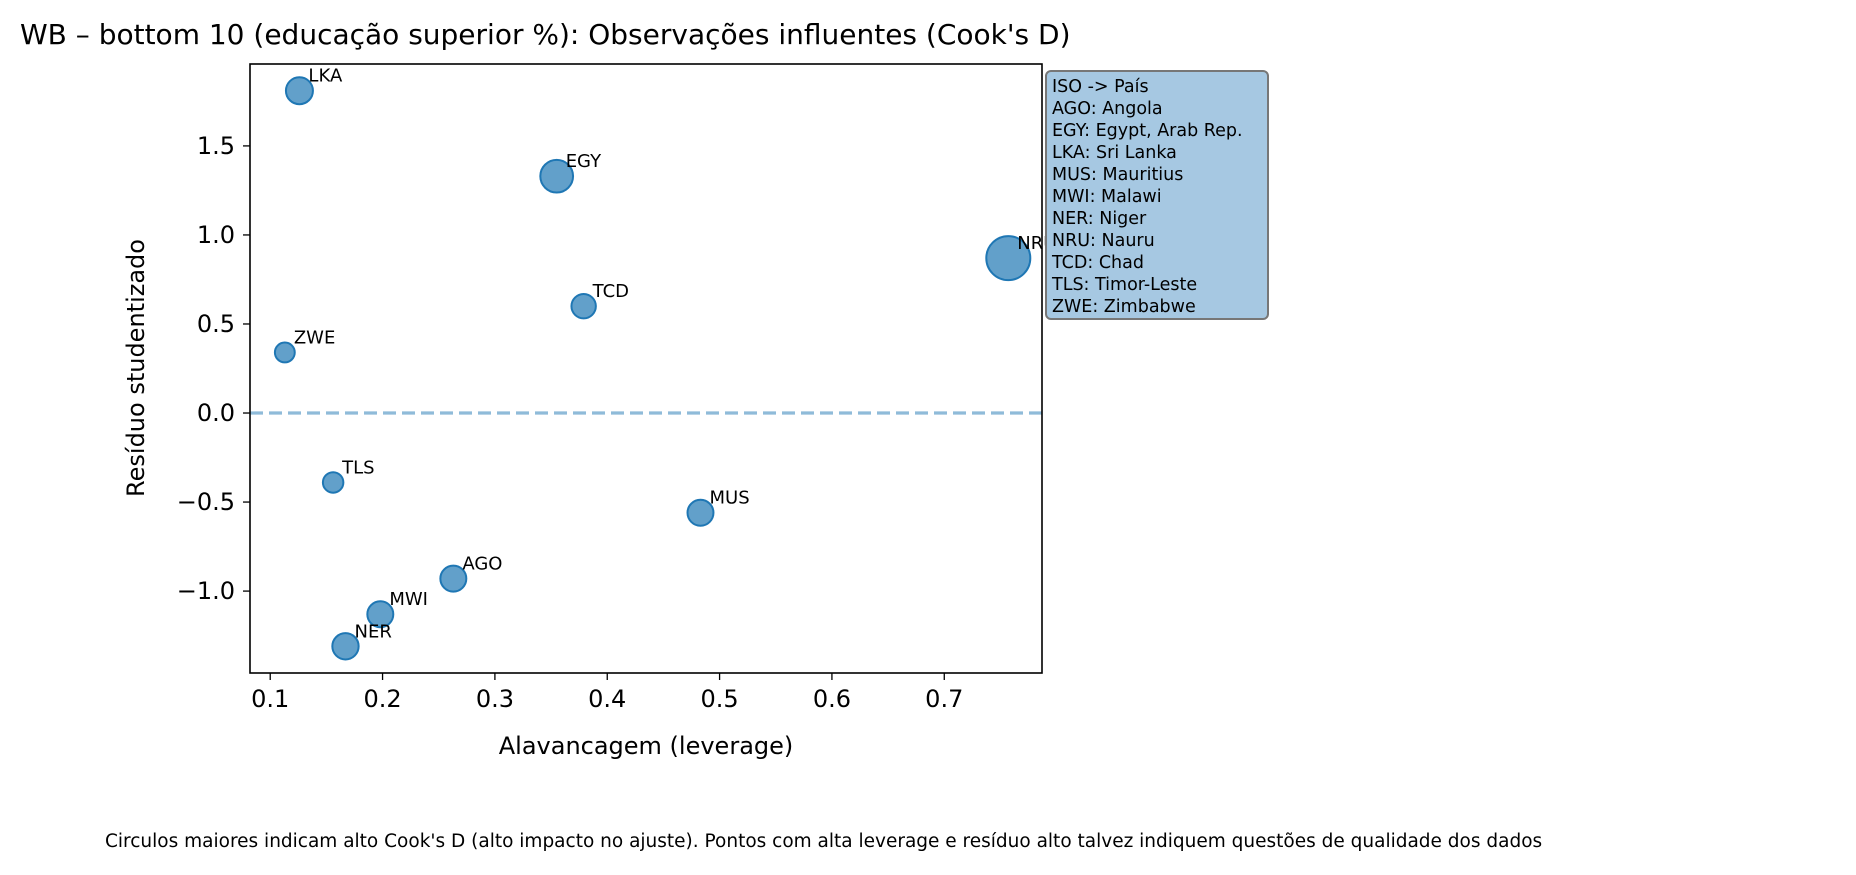 Image resolution: width=1856 pixels, height=875 pixels. Describe the element at coordinates (832, 699) in the screenshot. I see `x-tick-label: 0.6` at that location.